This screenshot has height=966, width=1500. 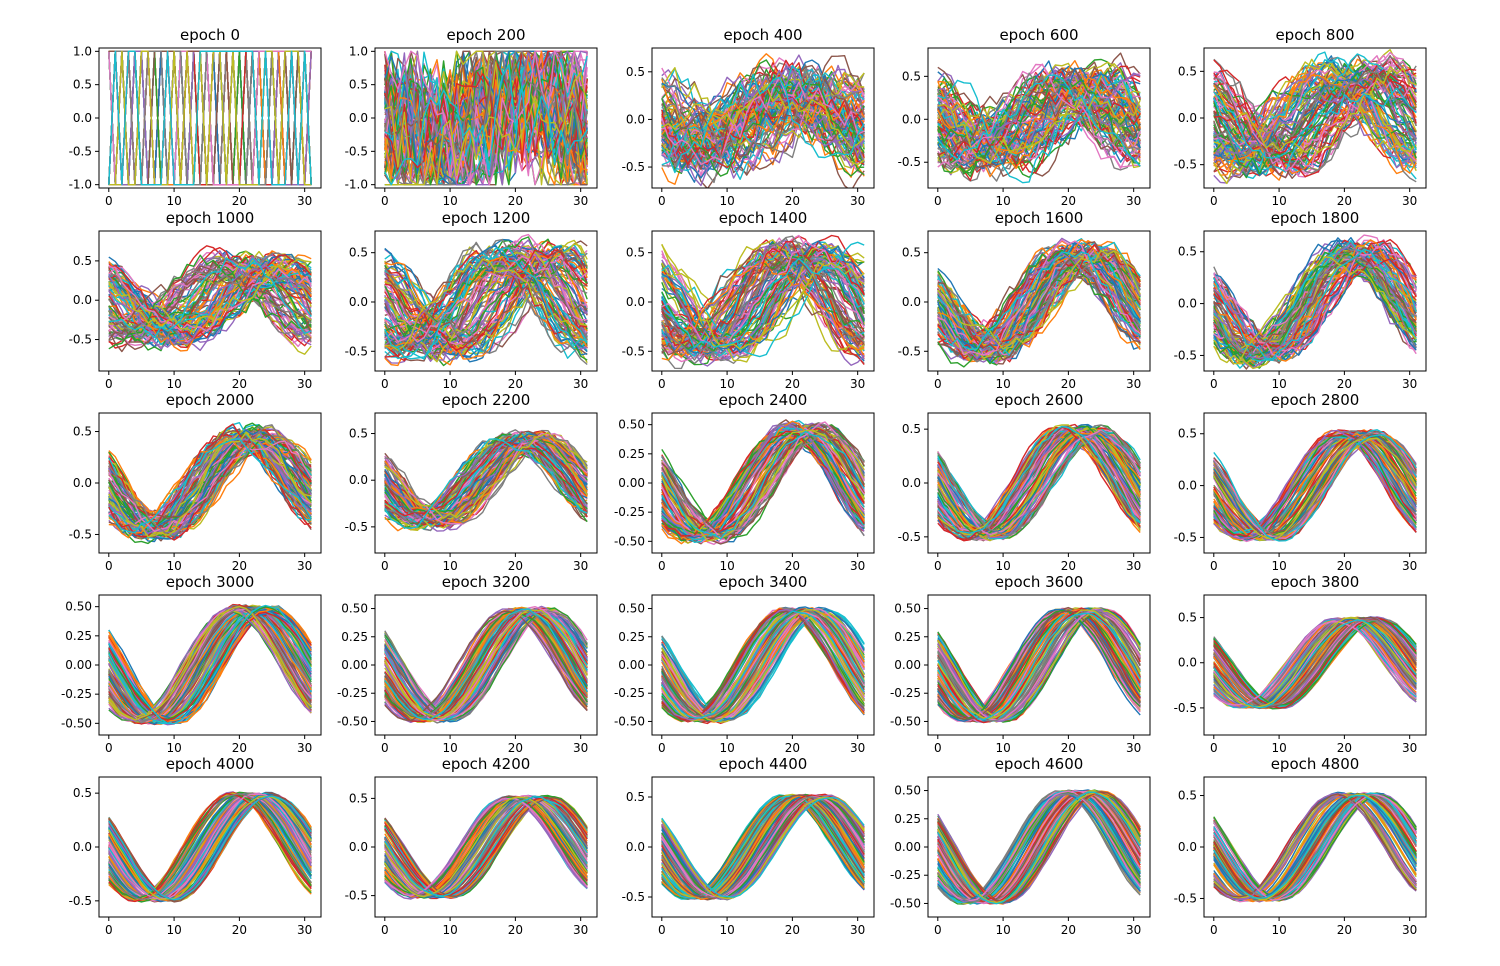 I want to click on panel-title: epoch 3400, so click(x=763, y=582).